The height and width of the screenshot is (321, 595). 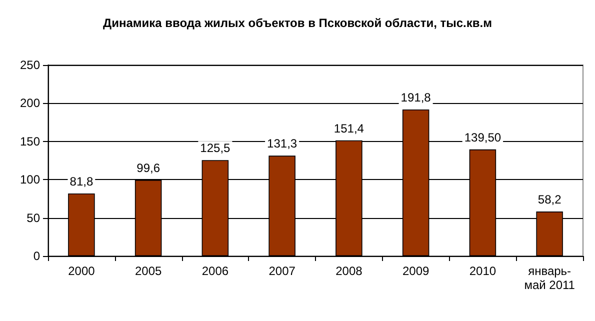 I want to click on data-label: 191,8, so click(x=416, y=97).